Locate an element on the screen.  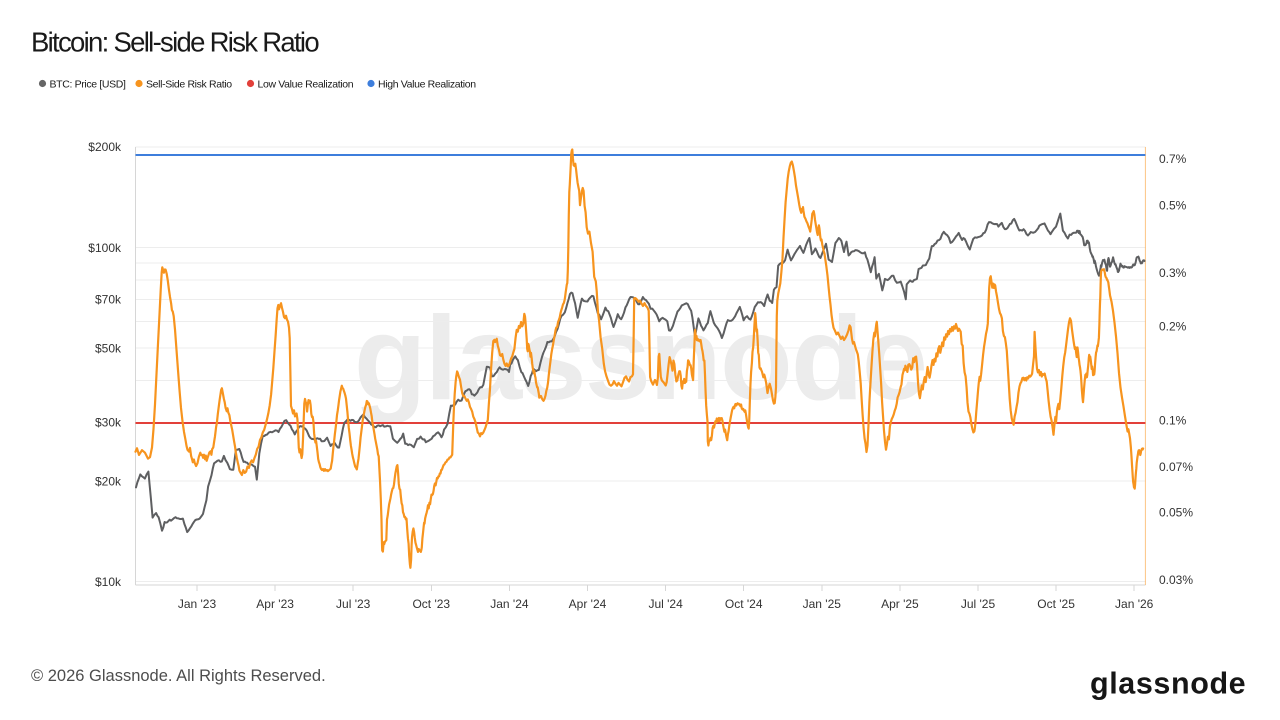
svg-text:© 2026 Glassnode. All Rights R: © 2026 Glassnode. All Rights Reserved. is located at coordinates (178, 676).